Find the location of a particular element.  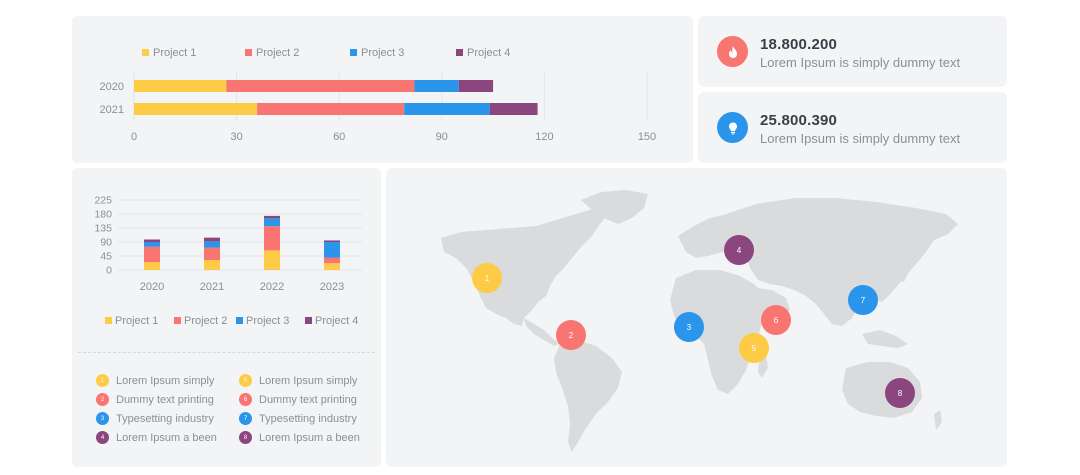

y-category-label: 2021 is located at coordinates (112, 110).